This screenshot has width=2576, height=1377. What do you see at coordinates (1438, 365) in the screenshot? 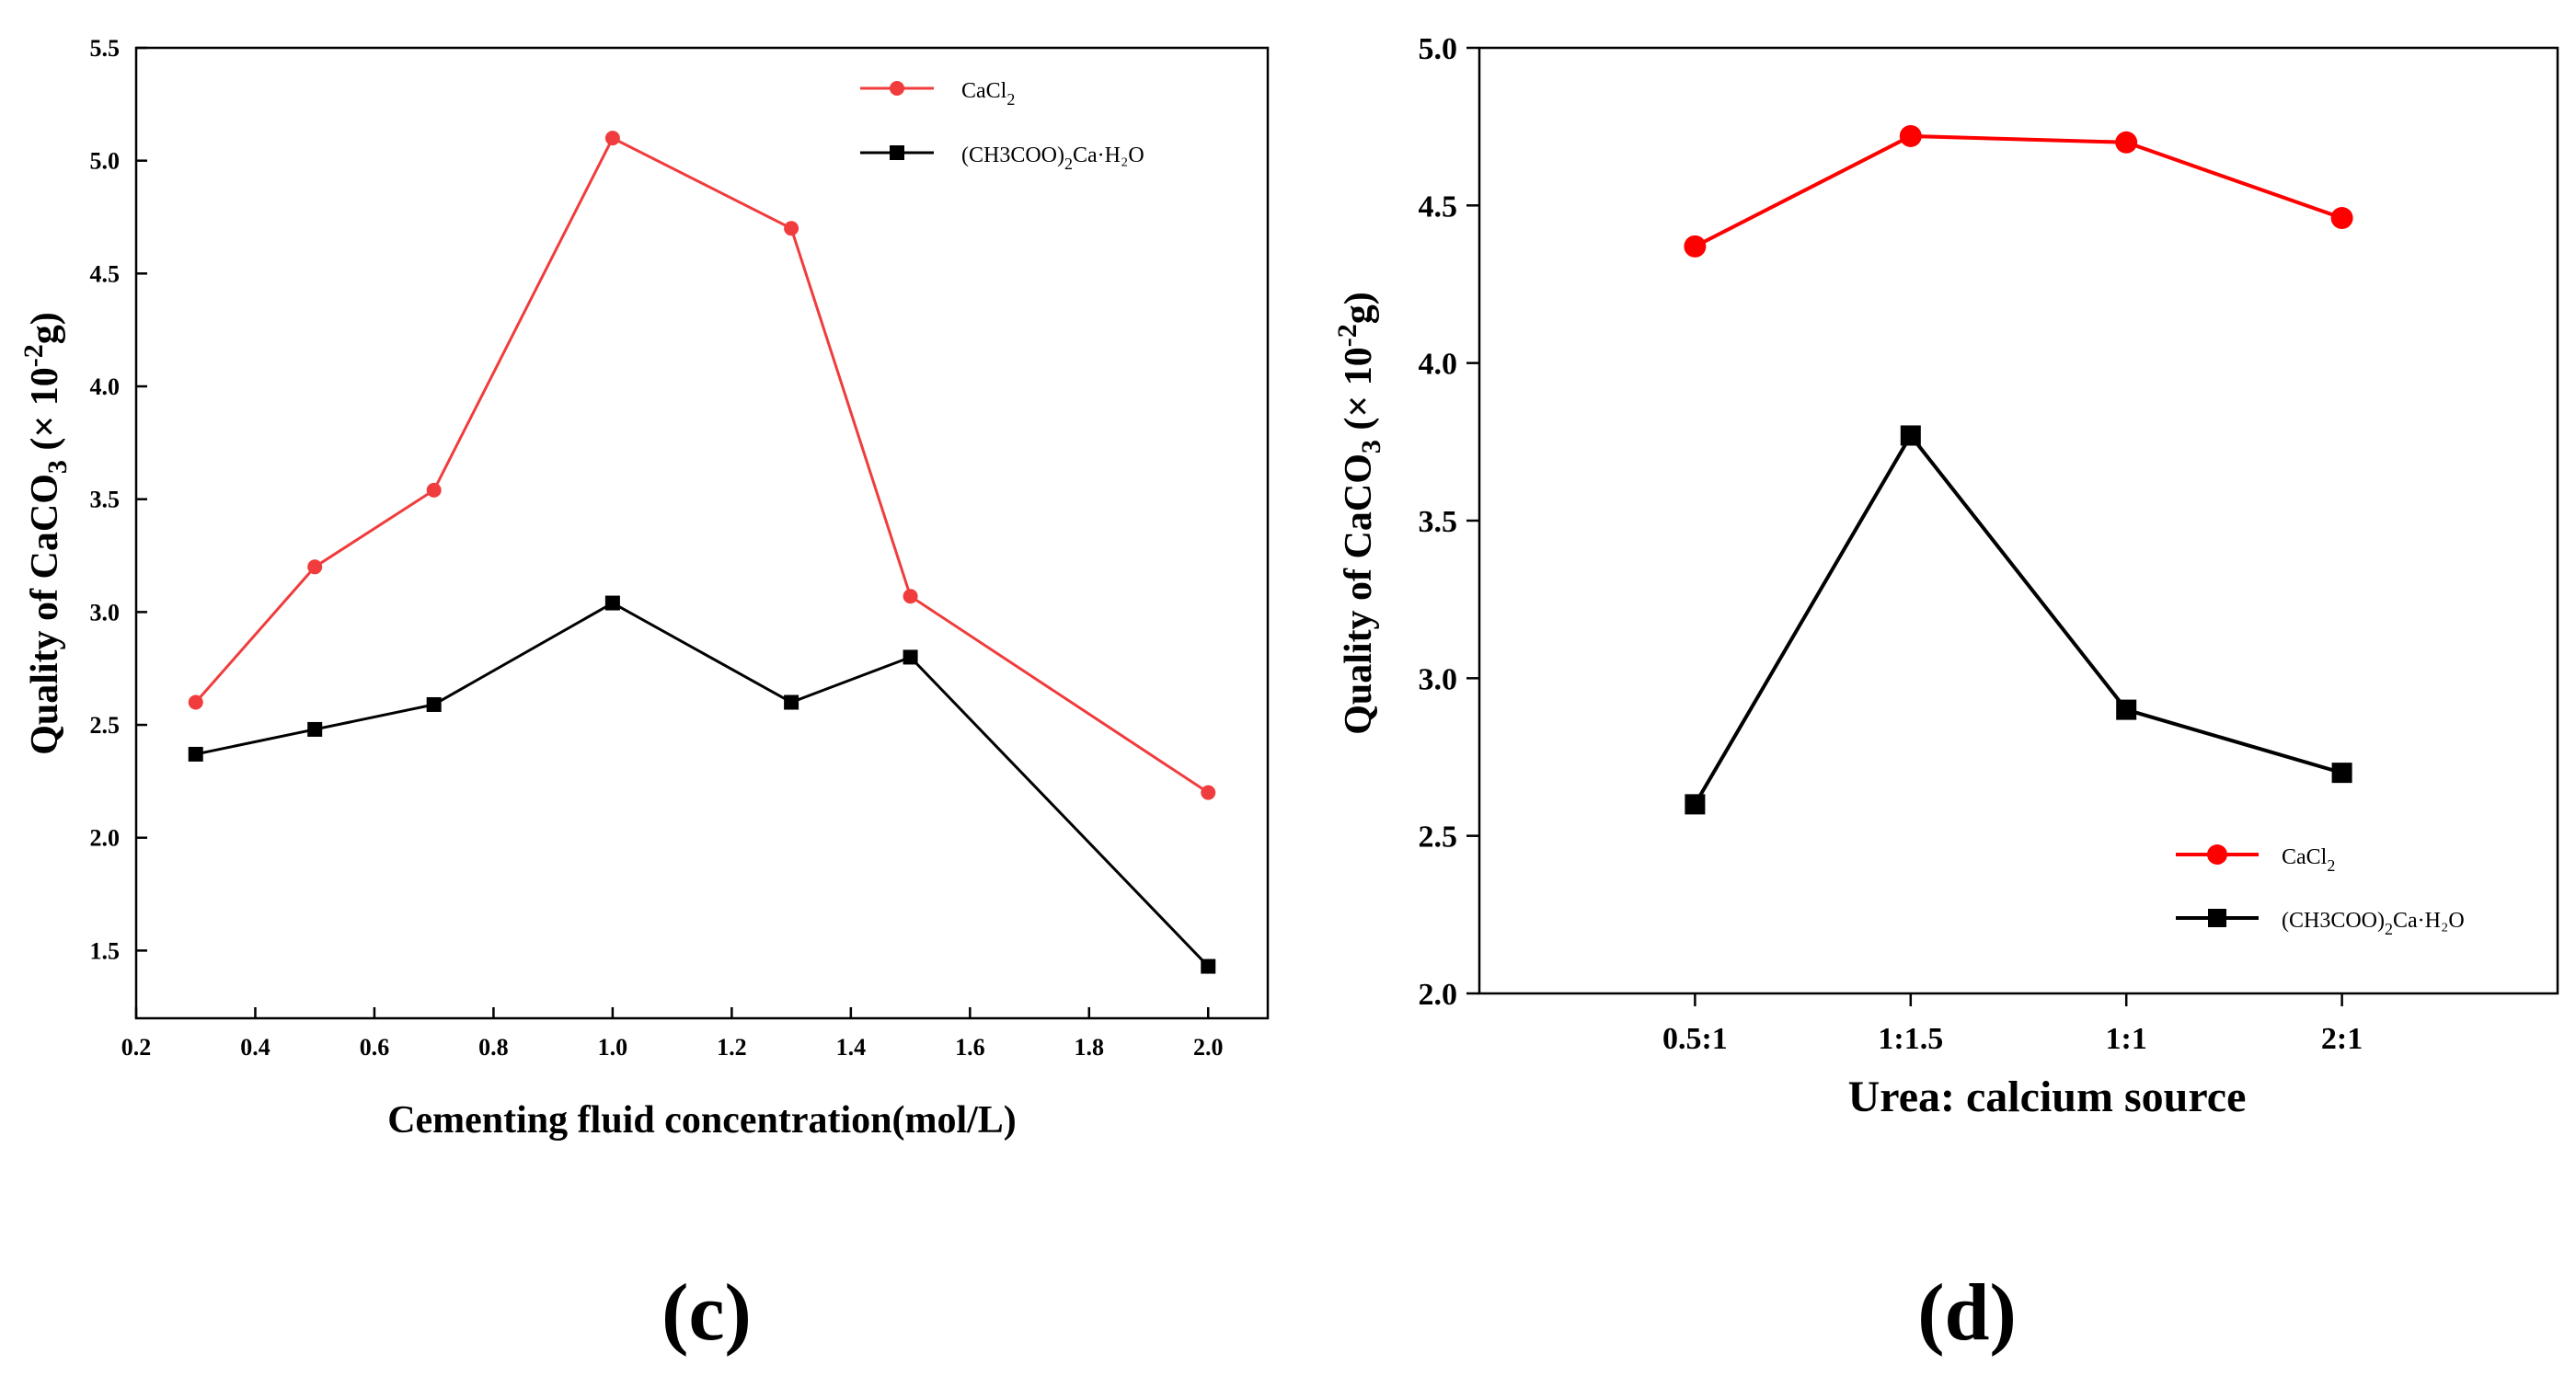
I see `d-y-tick-label: 4.0` at bounding box center [1438, 365].